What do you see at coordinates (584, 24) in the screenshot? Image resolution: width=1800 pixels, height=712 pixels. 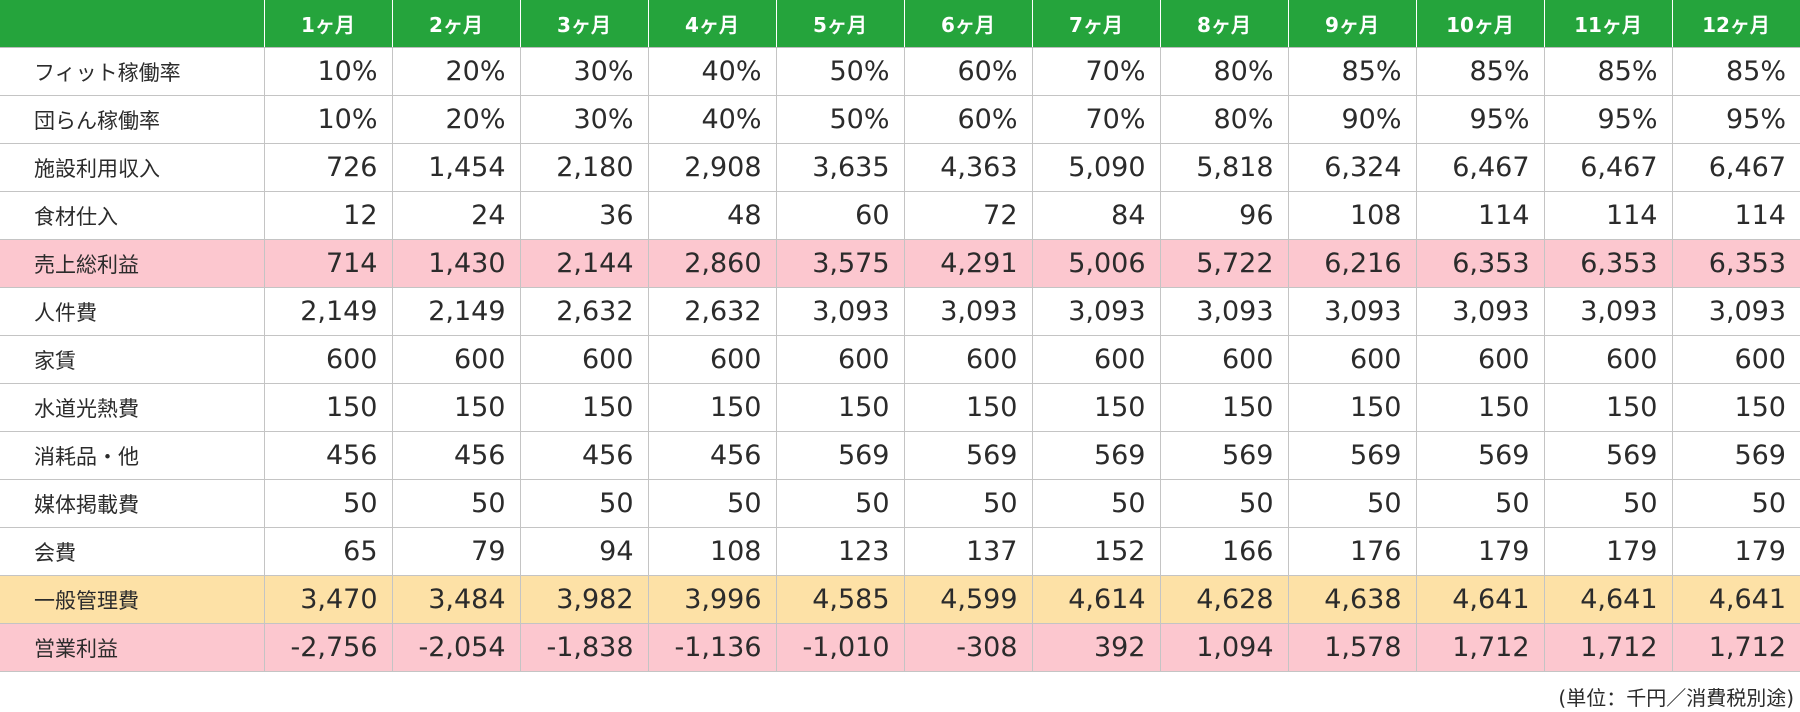 I see `month-header: 3ヶ月` at bounding box center [584, 24].